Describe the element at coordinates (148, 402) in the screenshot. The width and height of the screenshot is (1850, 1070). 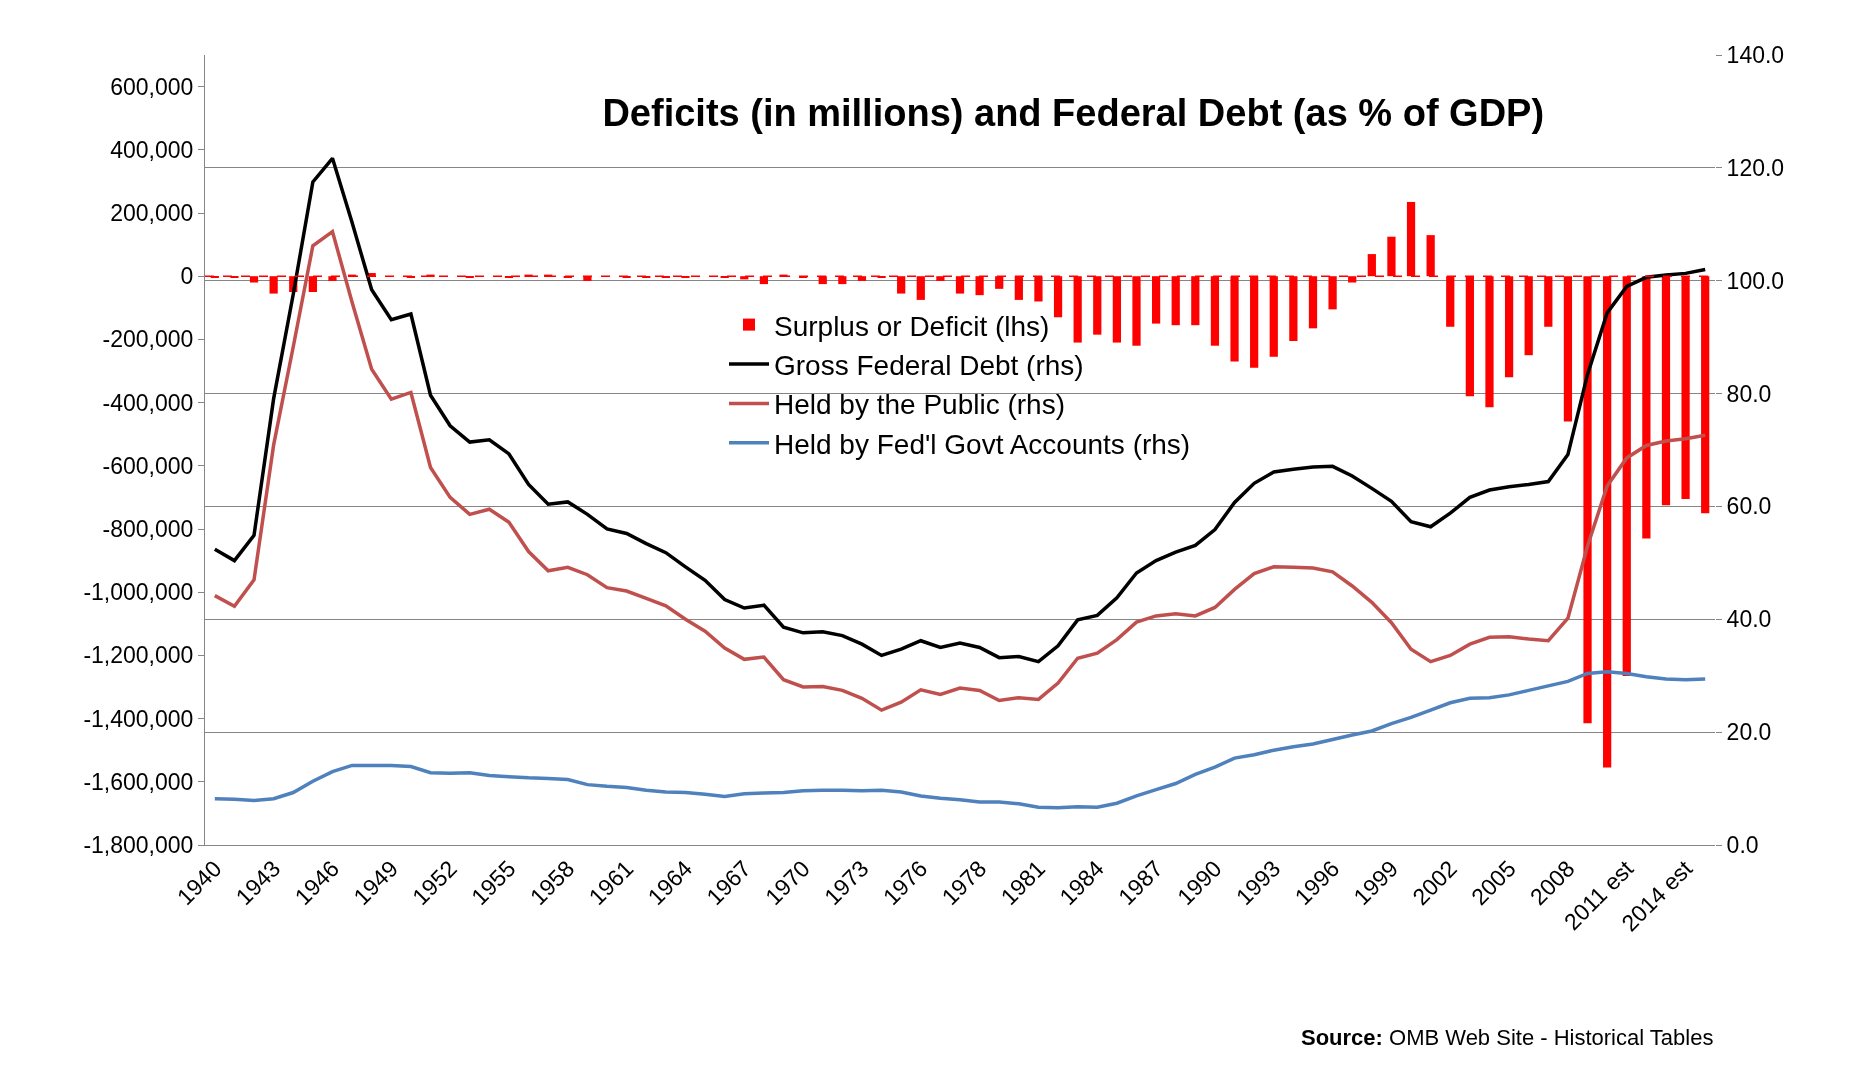
I see `y-tick-label: -400,000` at that location.